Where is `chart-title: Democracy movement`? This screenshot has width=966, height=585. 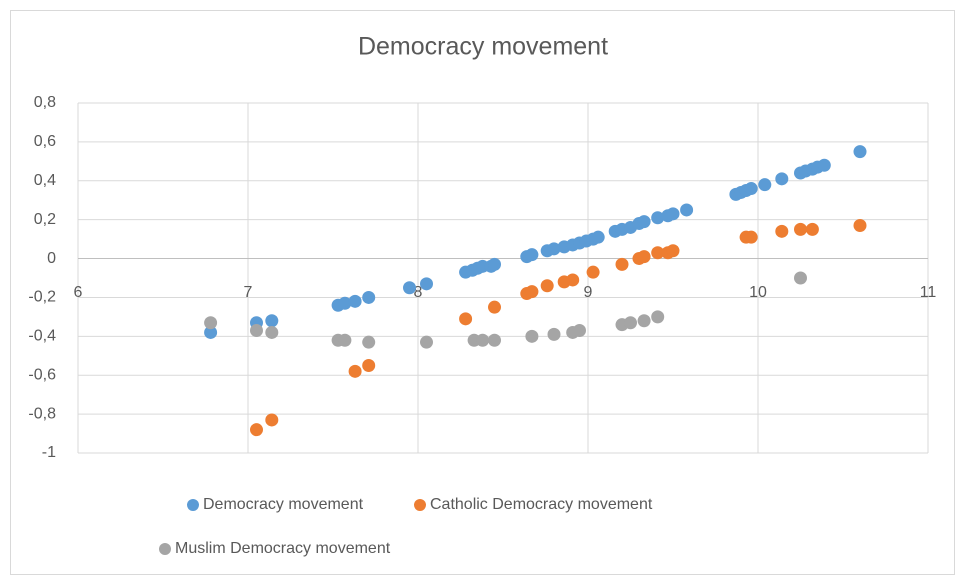
chart-title: Democracy movement is located at coordinates (483, 47).